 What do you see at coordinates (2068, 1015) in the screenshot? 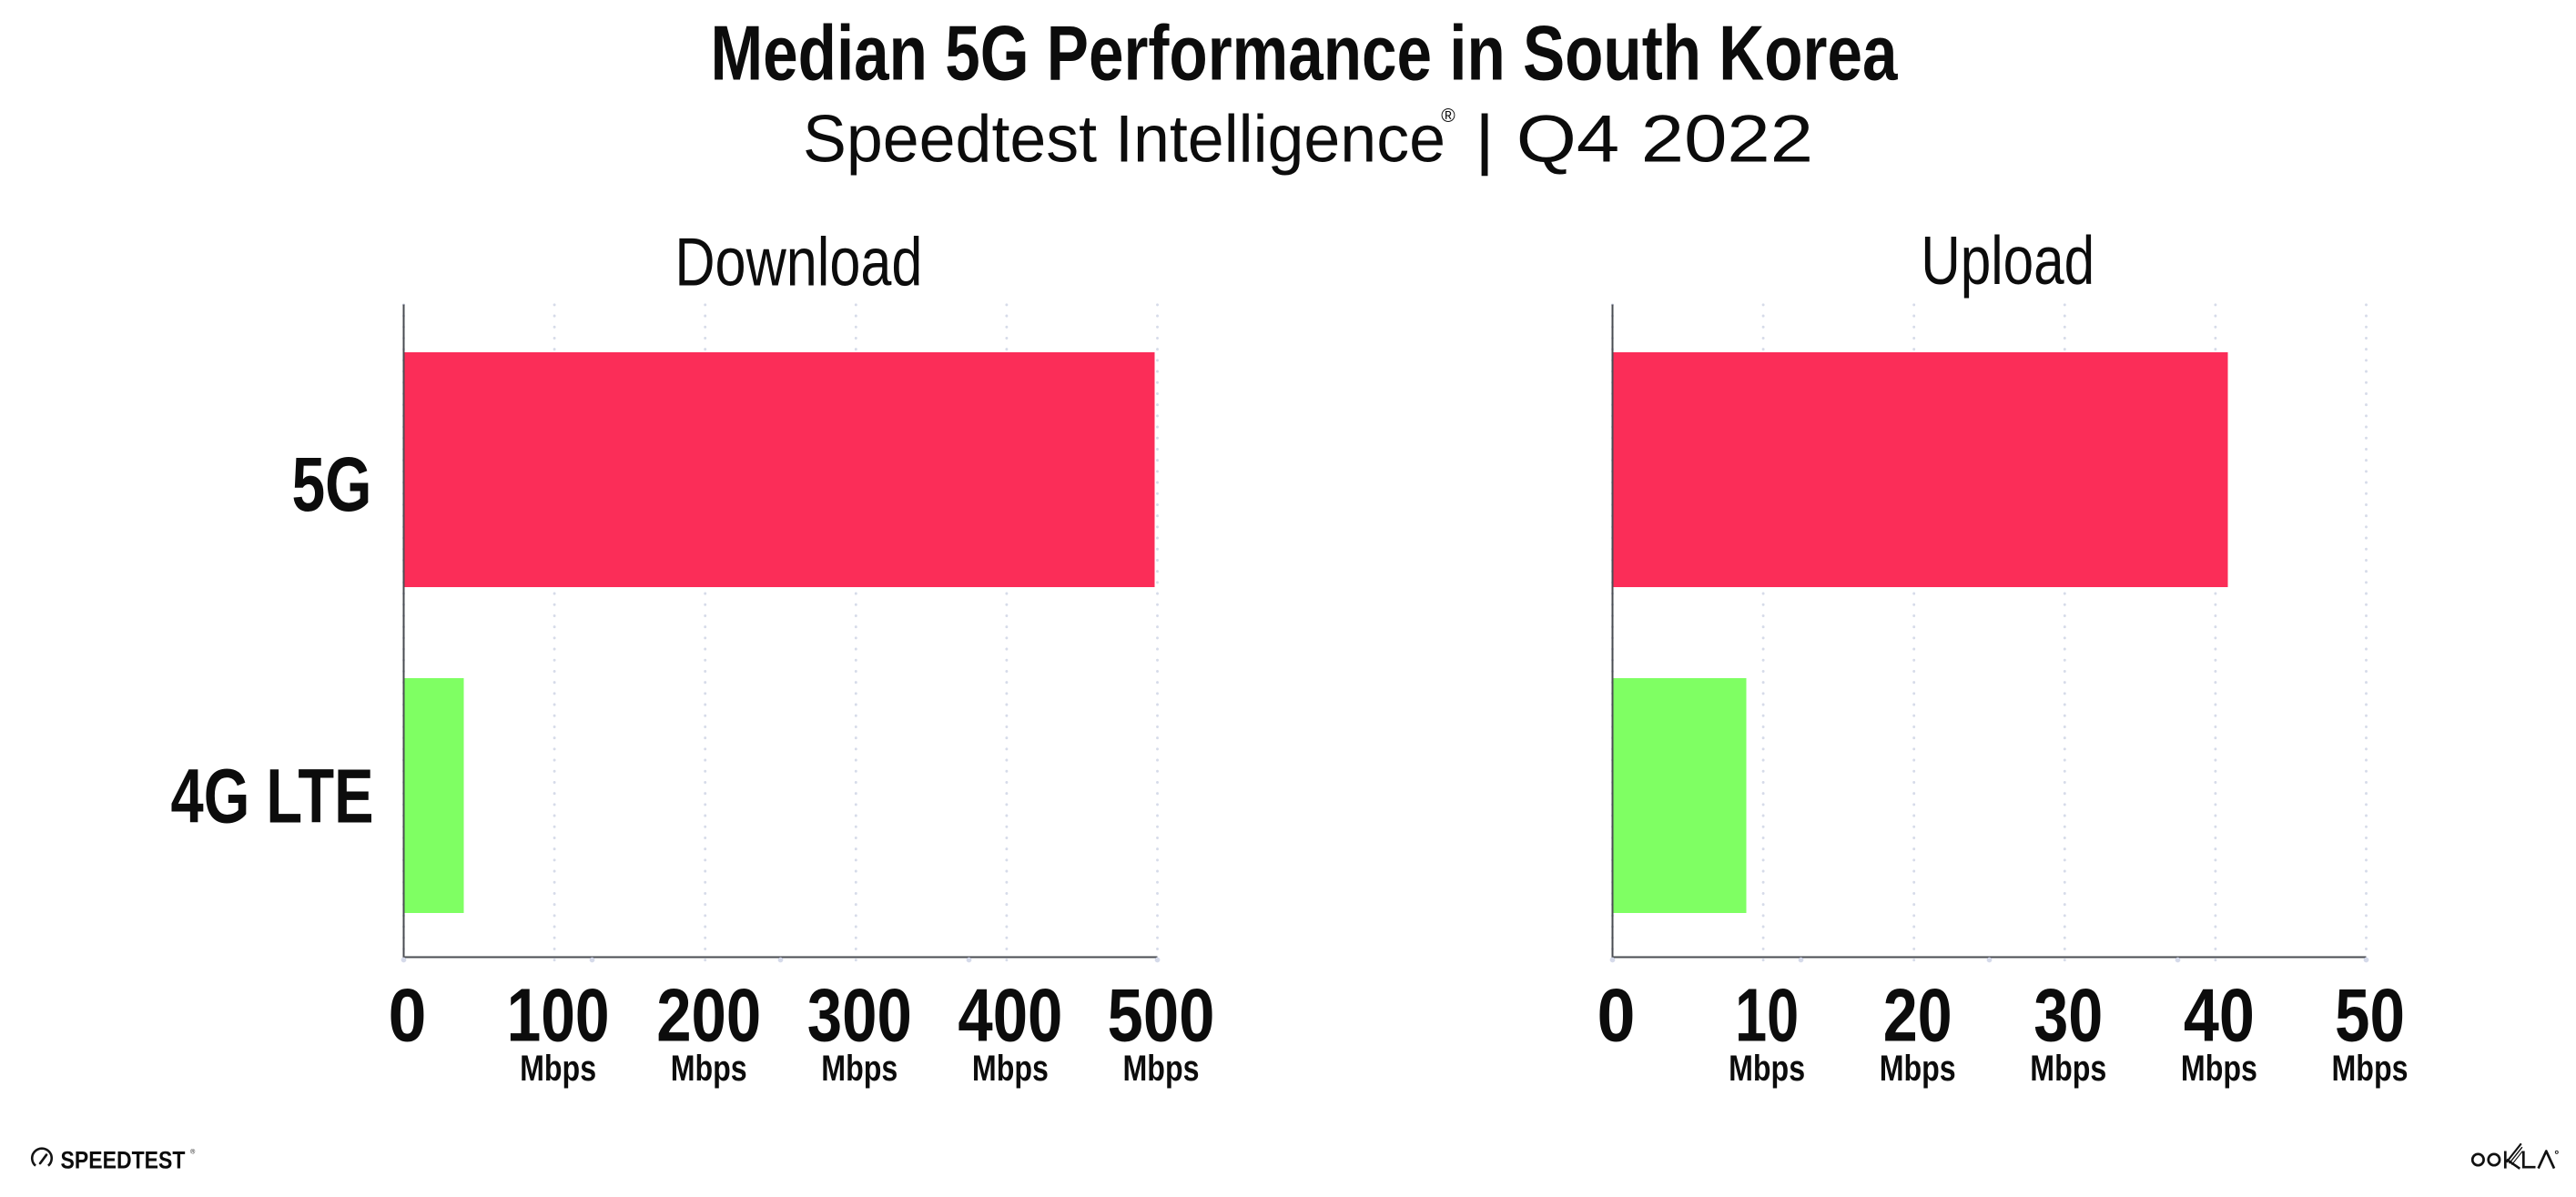
I see `svg-text: 30` at bounding box center [2068, 1015].